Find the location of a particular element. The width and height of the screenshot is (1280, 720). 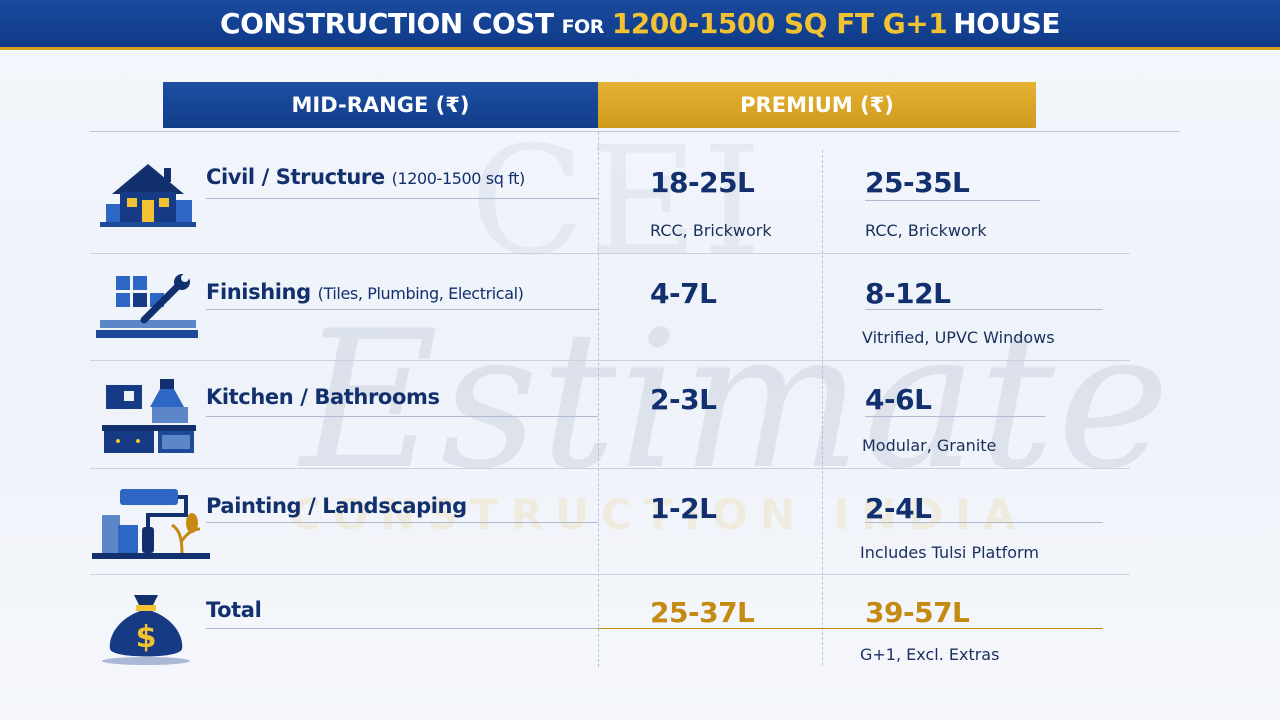

mid-value-total: 25-37L is located at coordinates (702, 612).